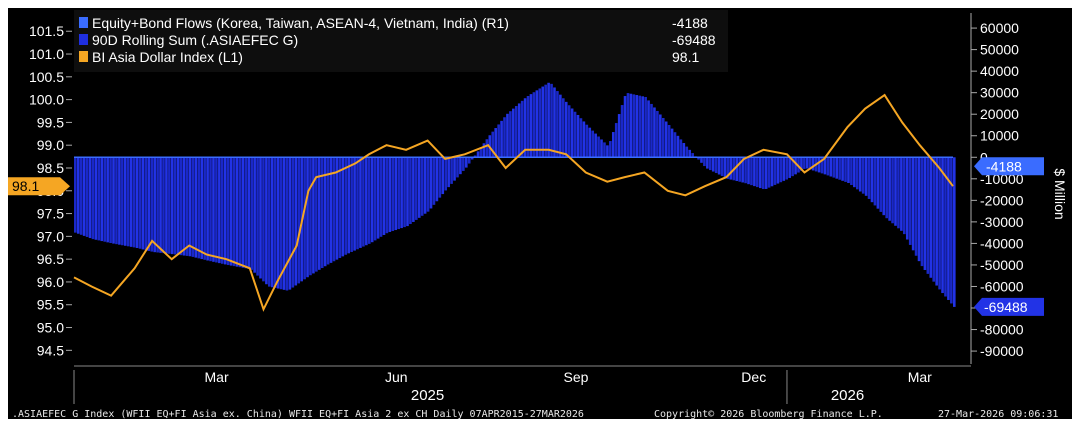 This screenshot has height=427, width=1080. Describe the element at coordinates (1060, 193) in the screenshot. I see `right-axis-title: $ Million` at that location.